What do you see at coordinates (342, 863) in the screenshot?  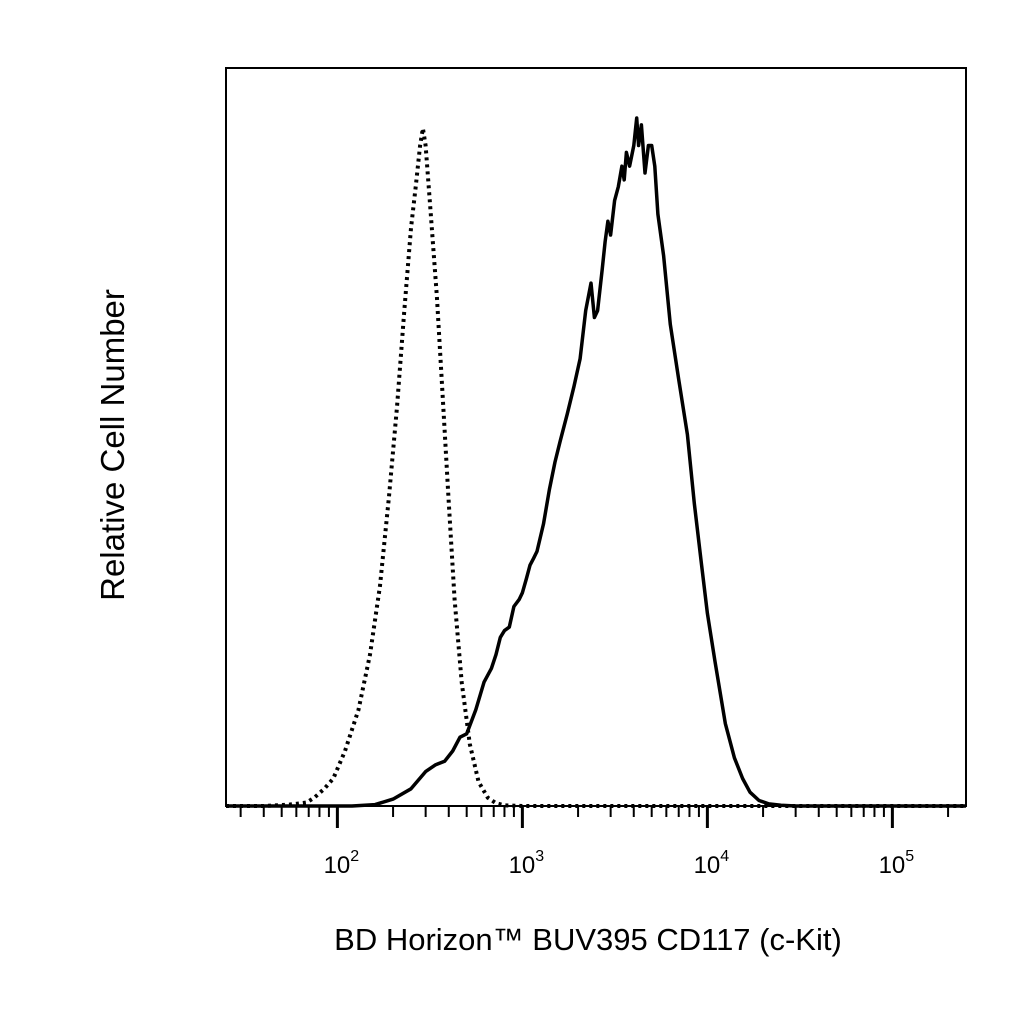 I see `x-tick-label: 10²` at bounding box center [342, 863].